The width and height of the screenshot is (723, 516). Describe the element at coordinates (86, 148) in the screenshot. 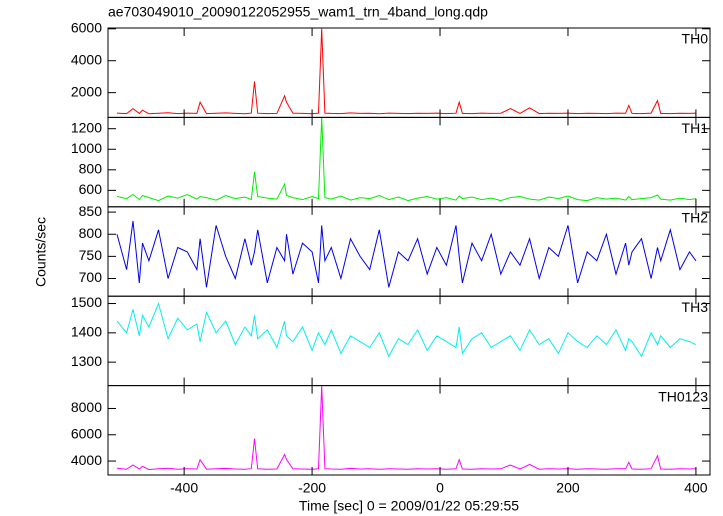

I see `y-tick-label: 1000` at that location.